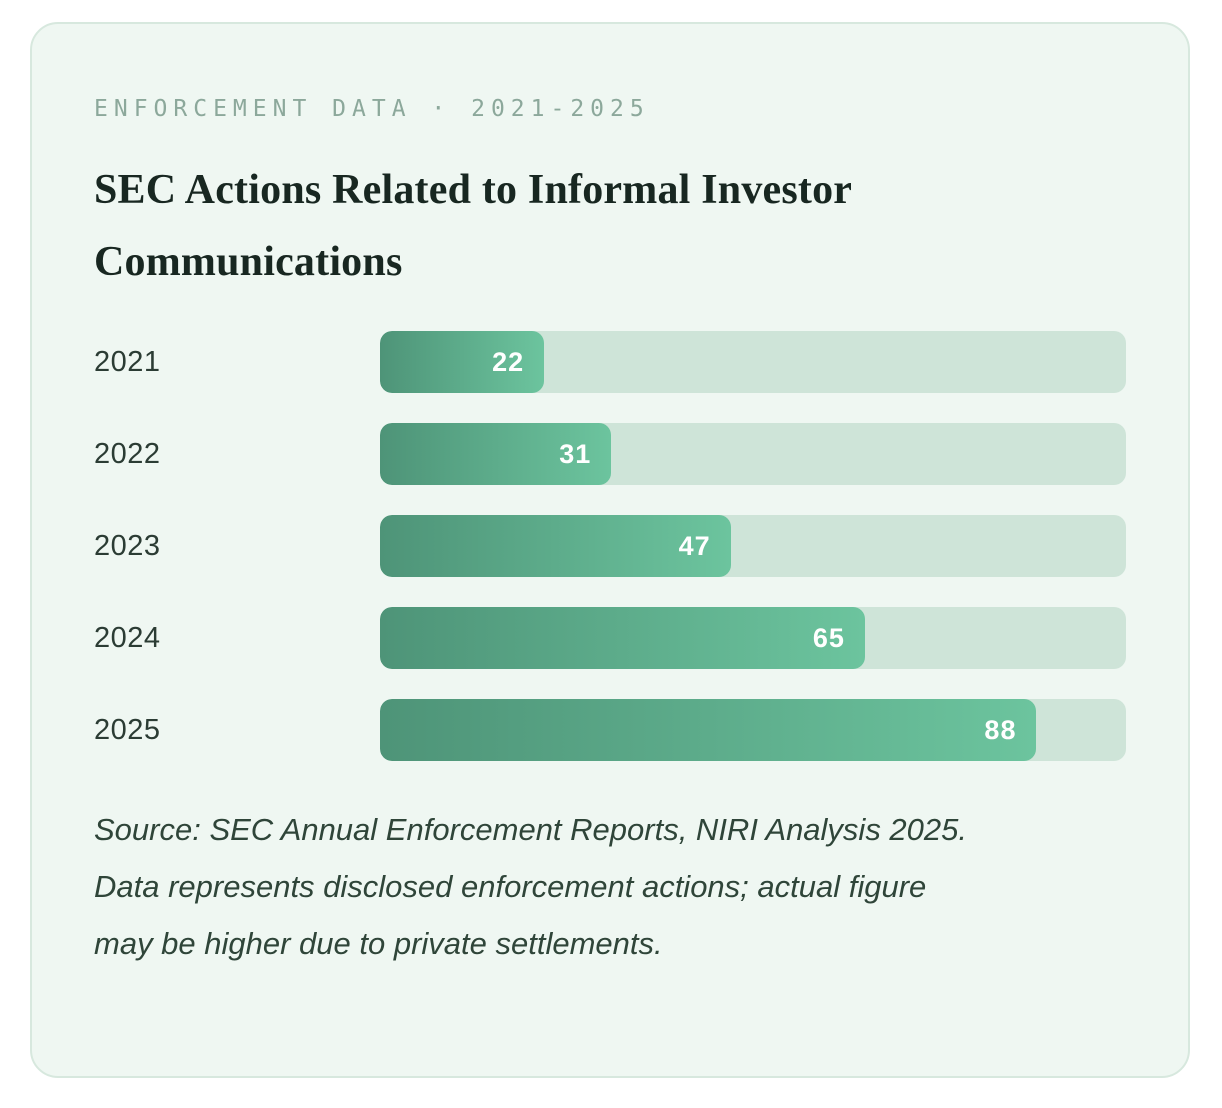 This screenshot has height=1108, width=1222. Describe the element at coordinates (694, 545) in the screenshot. I see `bar-value-label: 47` at that location.